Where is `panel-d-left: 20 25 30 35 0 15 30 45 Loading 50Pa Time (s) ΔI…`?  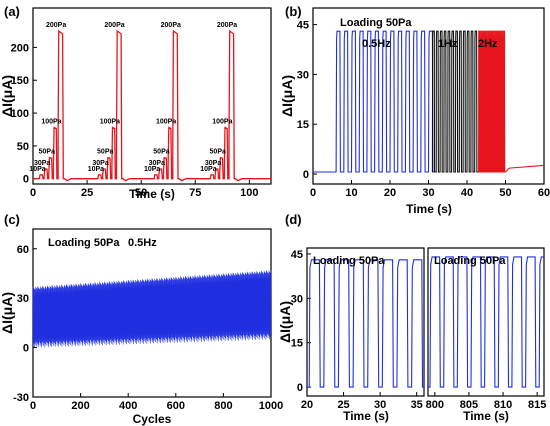 panel-d-left: 20 25 30 35 0 15 30 45 Loading 50Pa Time (s) ΔI… is located at coordinates (351, 335).